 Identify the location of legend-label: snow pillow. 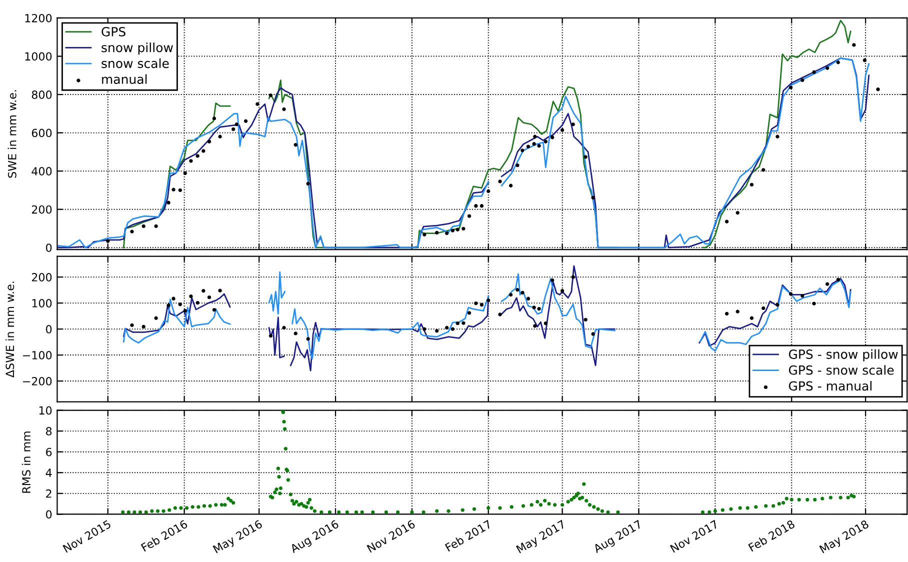
(137, 48).